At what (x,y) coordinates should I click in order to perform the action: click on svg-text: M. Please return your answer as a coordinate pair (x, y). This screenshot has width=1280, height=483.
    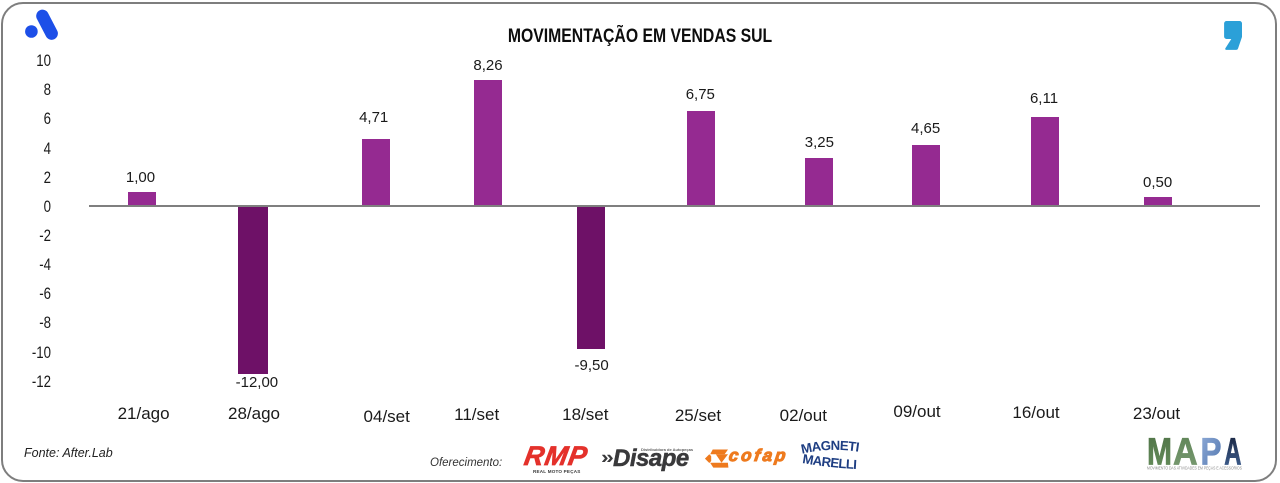
    Looking at the image, I should click on (1159, 453).